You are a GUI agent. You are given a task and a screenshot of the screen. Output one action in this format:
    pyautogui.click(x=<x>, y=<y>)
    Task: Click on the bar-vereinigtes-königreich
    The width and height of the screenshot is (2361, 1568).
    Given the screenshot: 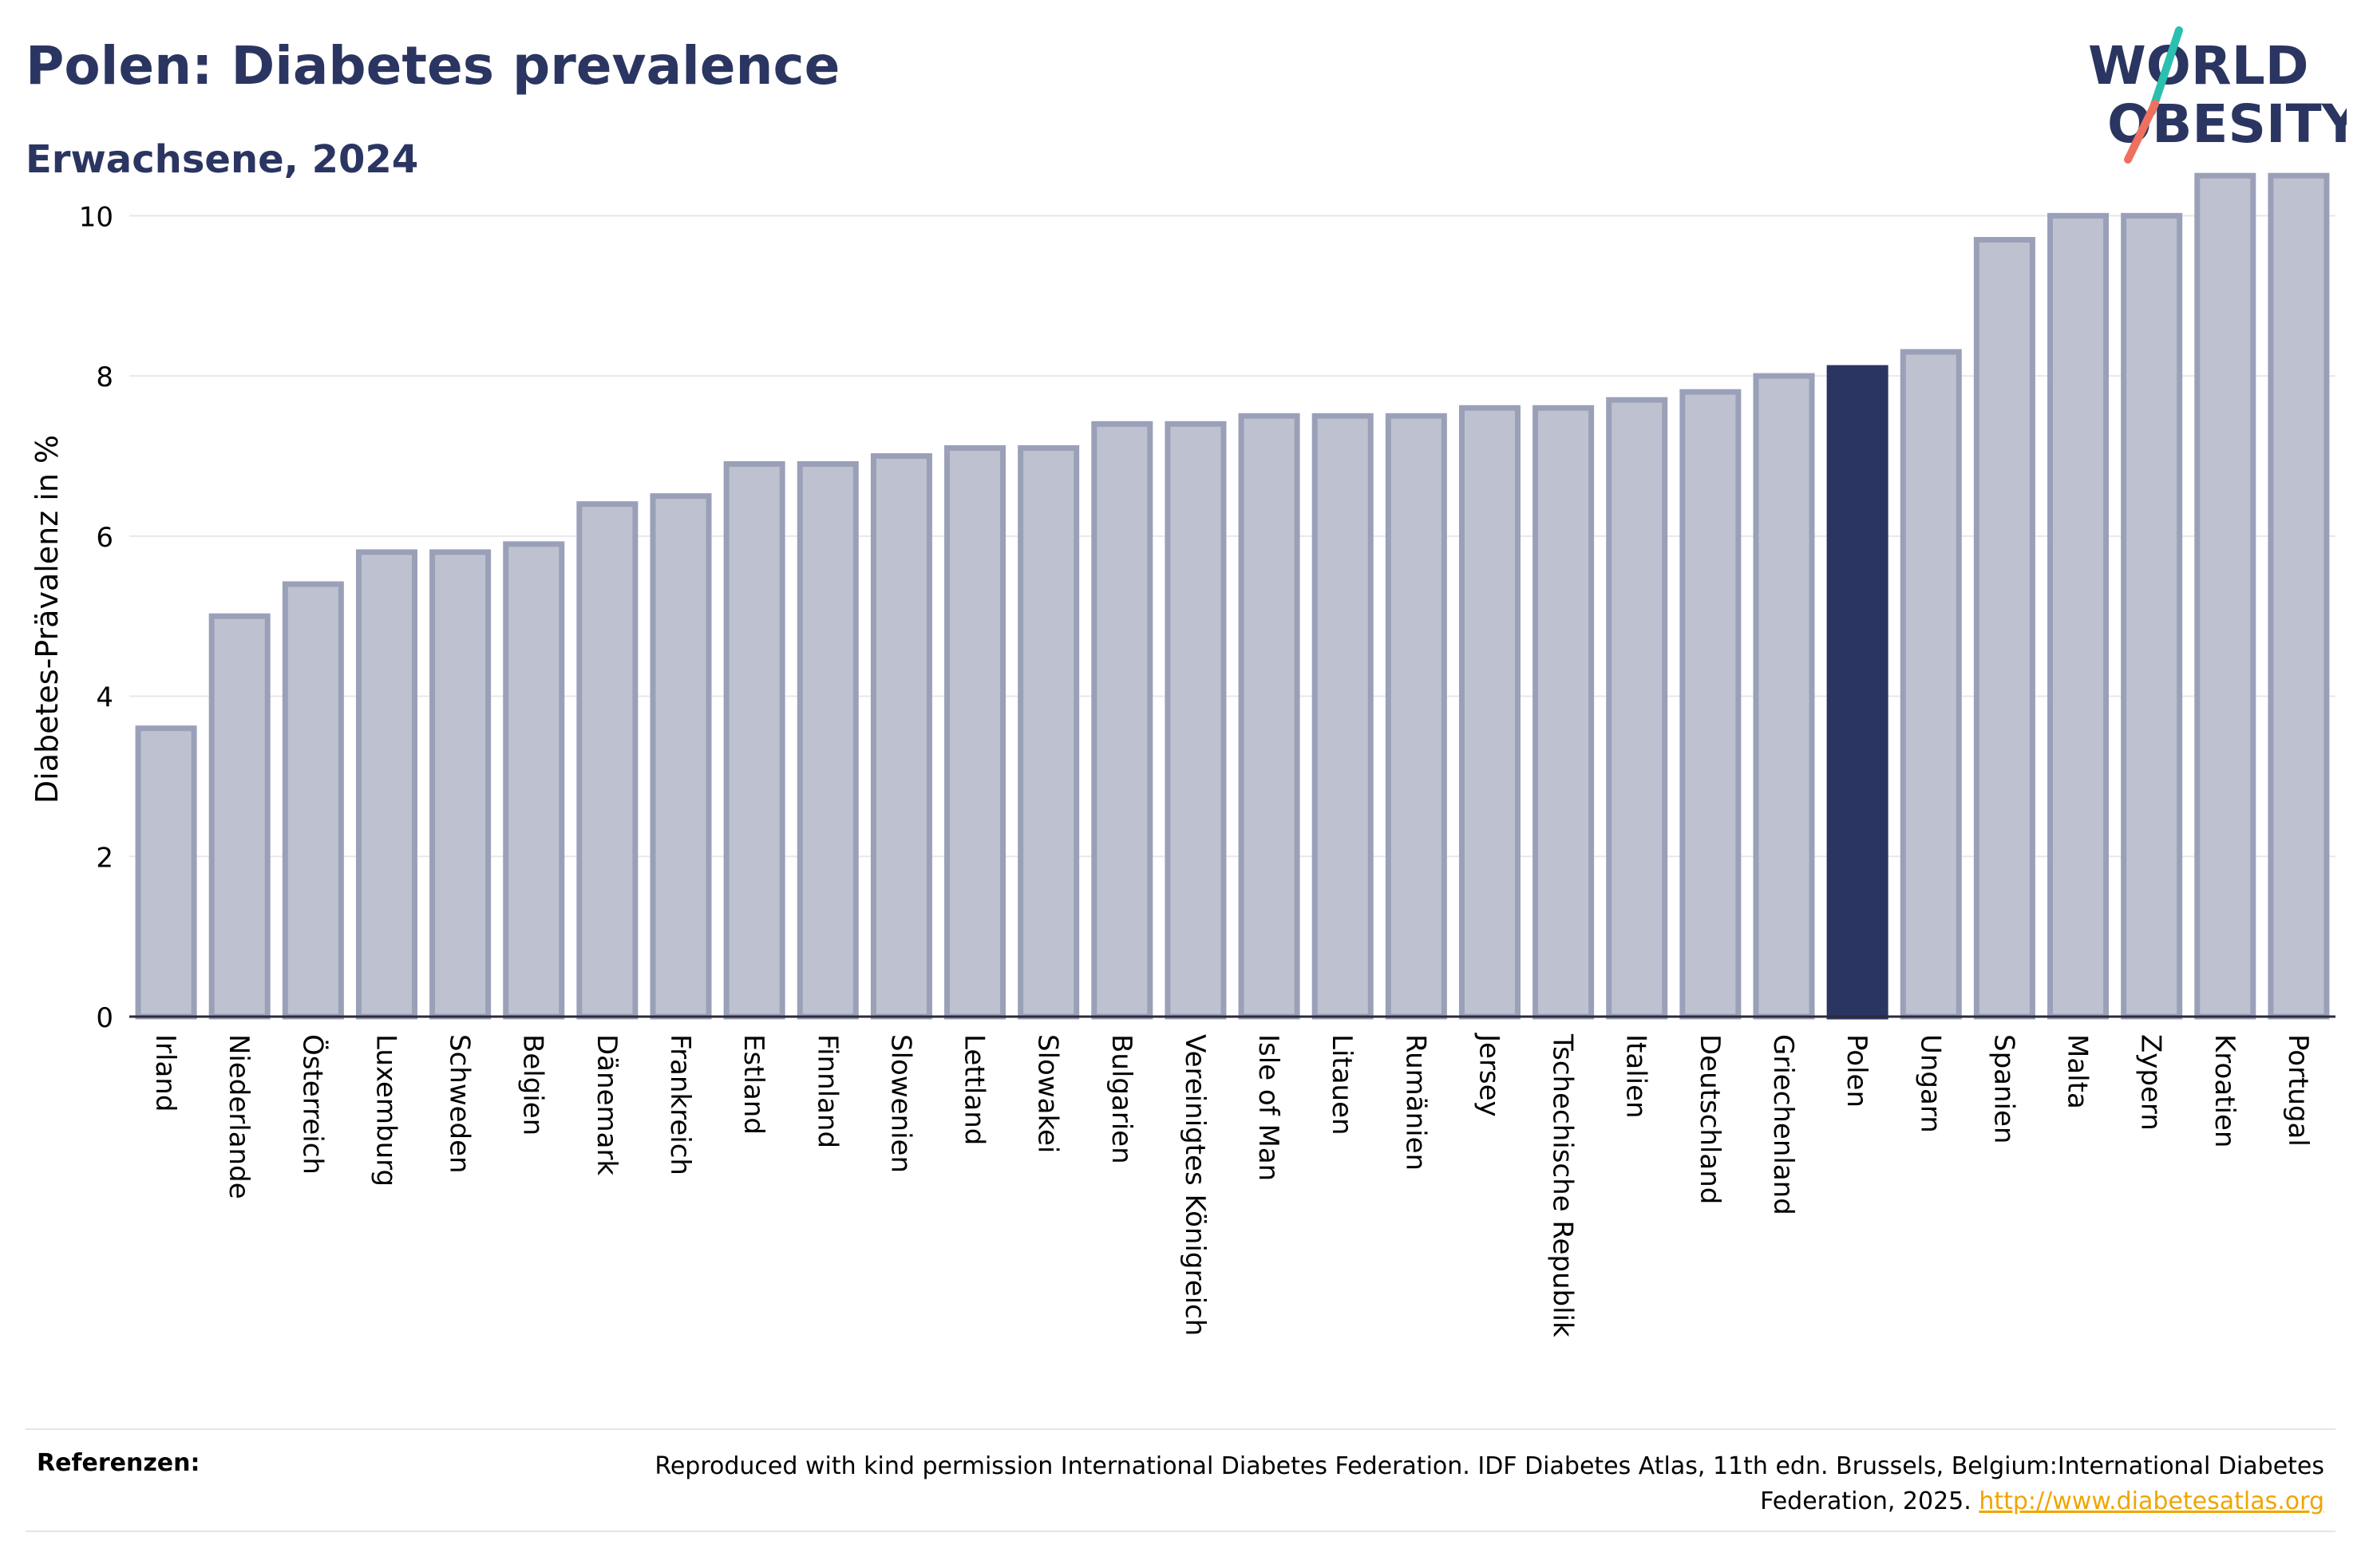 What is the action you would take?
    pyautogui.click(x=1196, y=720)
    